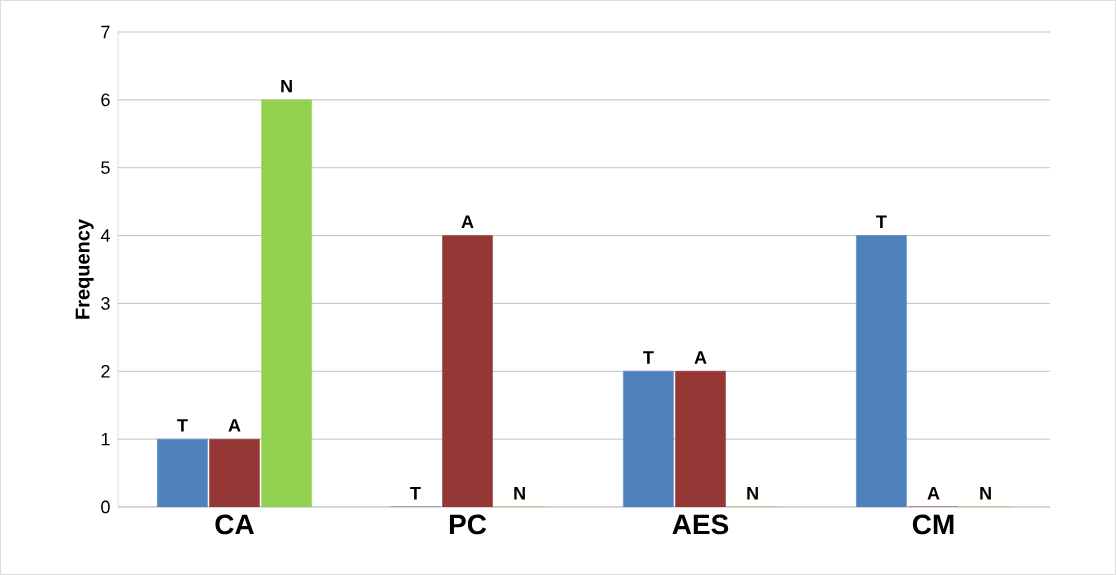 The image size is (1116, 575). What do you see at coordinates (234, 425) in the screenshot?
I see `series-label: A` at bounding box center [234, 425].